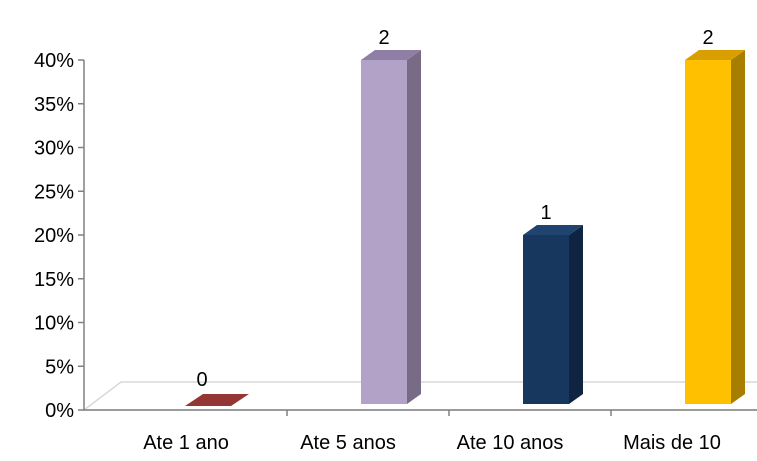 The width and height of the screenshot is (757, 461). I want to click on x-category-label: Mais de 10, so click(672, 443).